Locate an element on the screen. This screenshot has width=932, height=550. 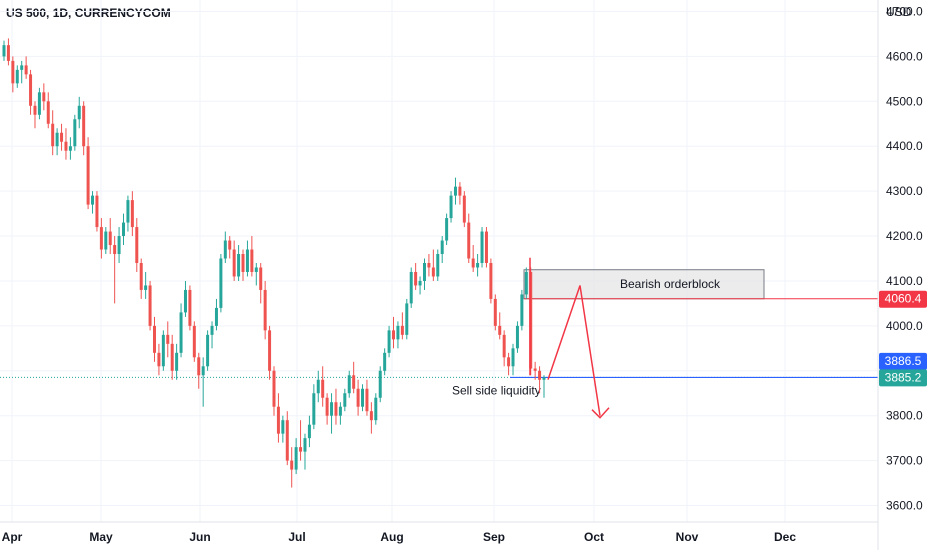
price-tag-label: 4060.4 is located at coordinates (903, 299).